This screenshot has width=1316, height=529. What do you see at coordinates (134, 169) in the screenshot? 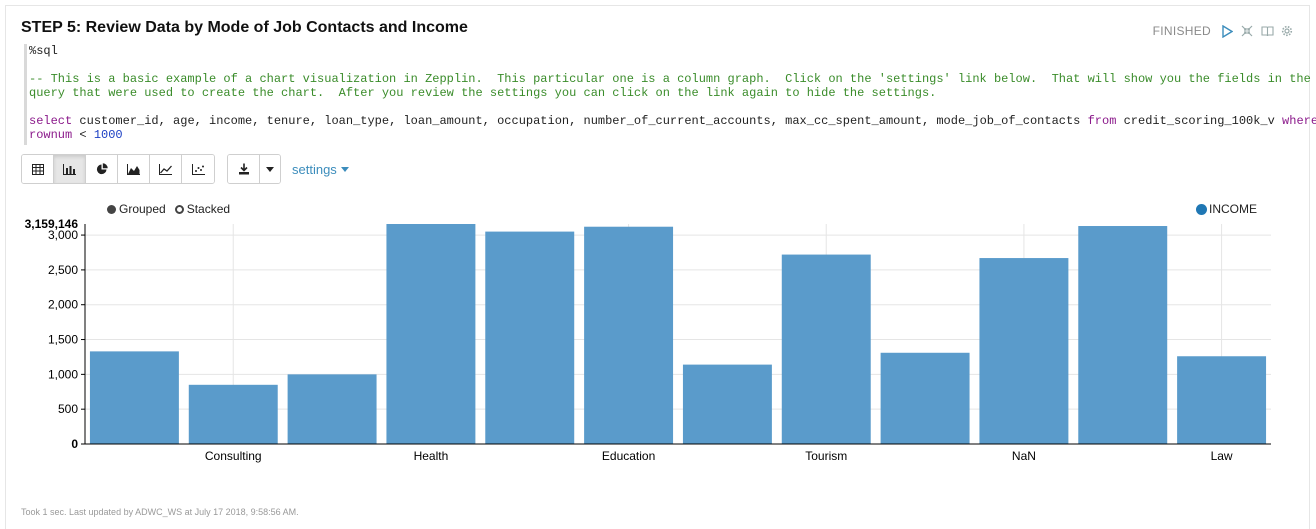
I see `area-chart-icon` at bounding box center [134, 169].